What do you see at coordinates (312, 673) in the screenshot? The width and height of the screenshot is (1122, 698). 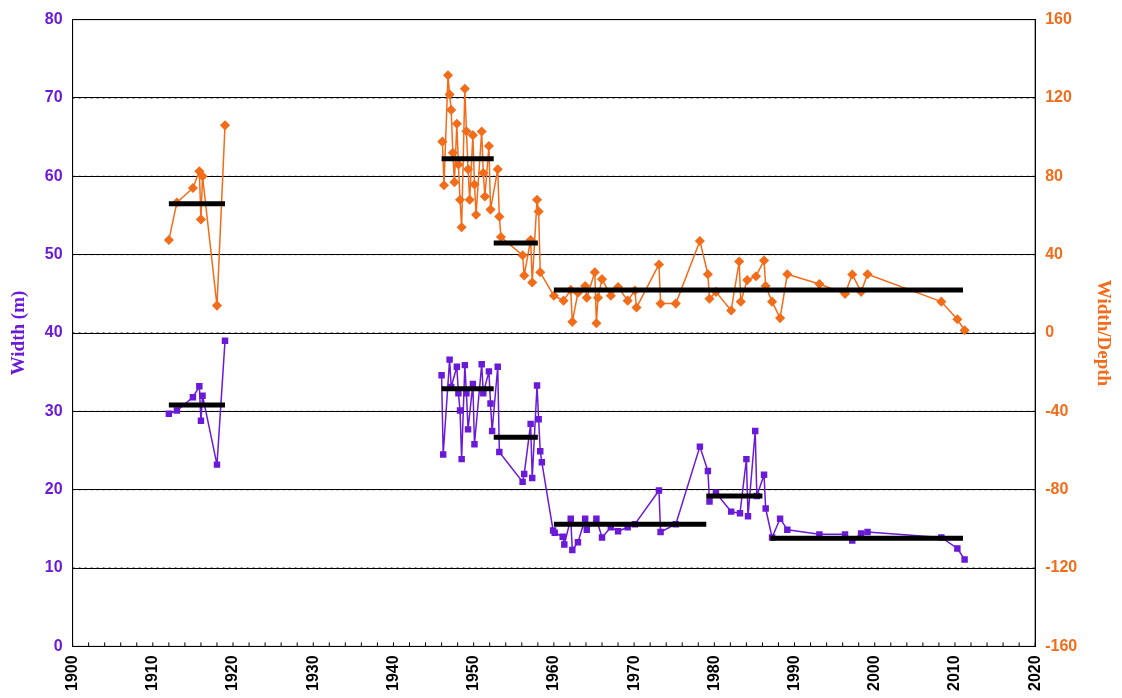 I see `x-tick-label: 1930` at bounding box center [312, 673].